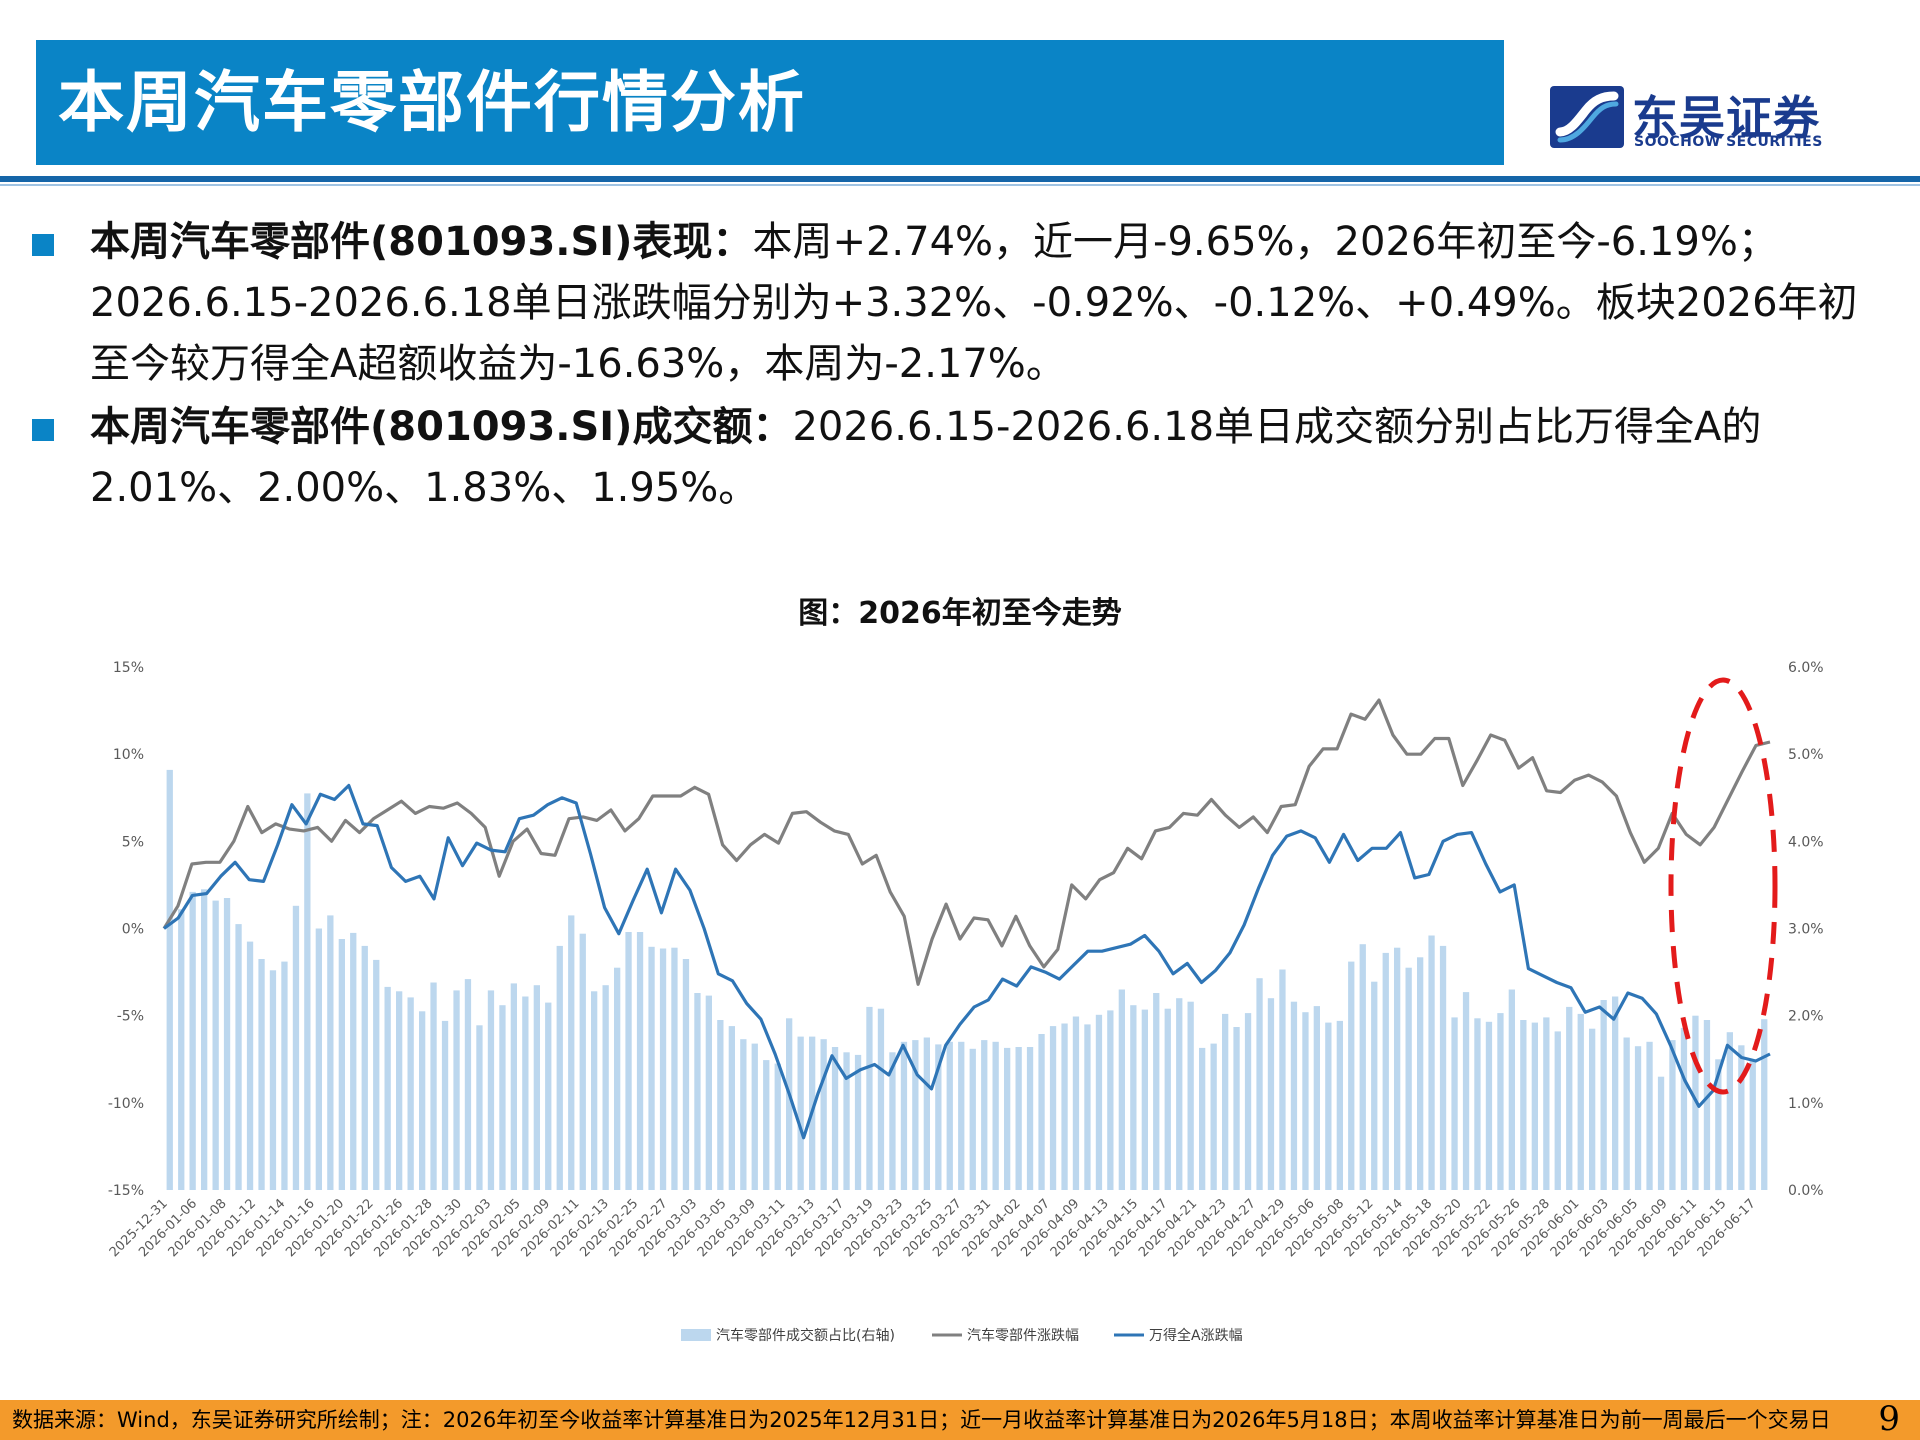  I want to click on highlight-ellipse, so click(1723, 886).